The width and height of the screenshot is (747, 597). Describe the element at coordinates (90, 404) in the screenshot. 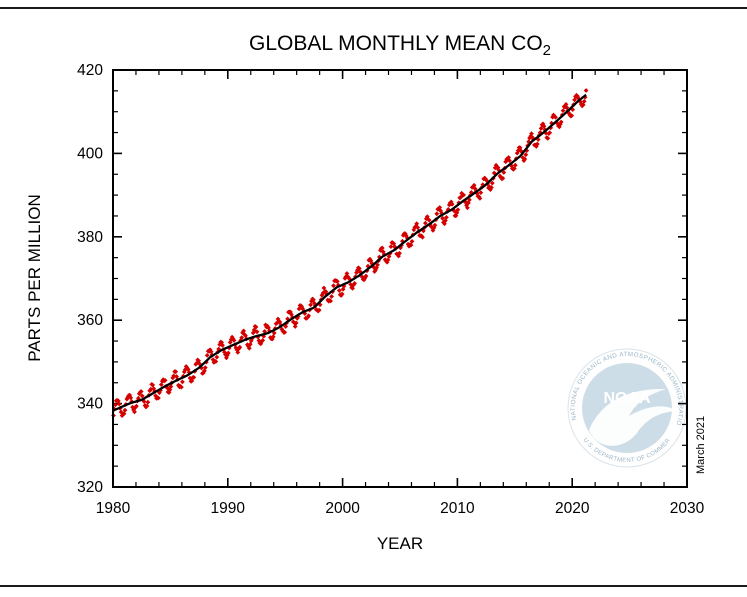

I see `svg-text: 340` at that location.